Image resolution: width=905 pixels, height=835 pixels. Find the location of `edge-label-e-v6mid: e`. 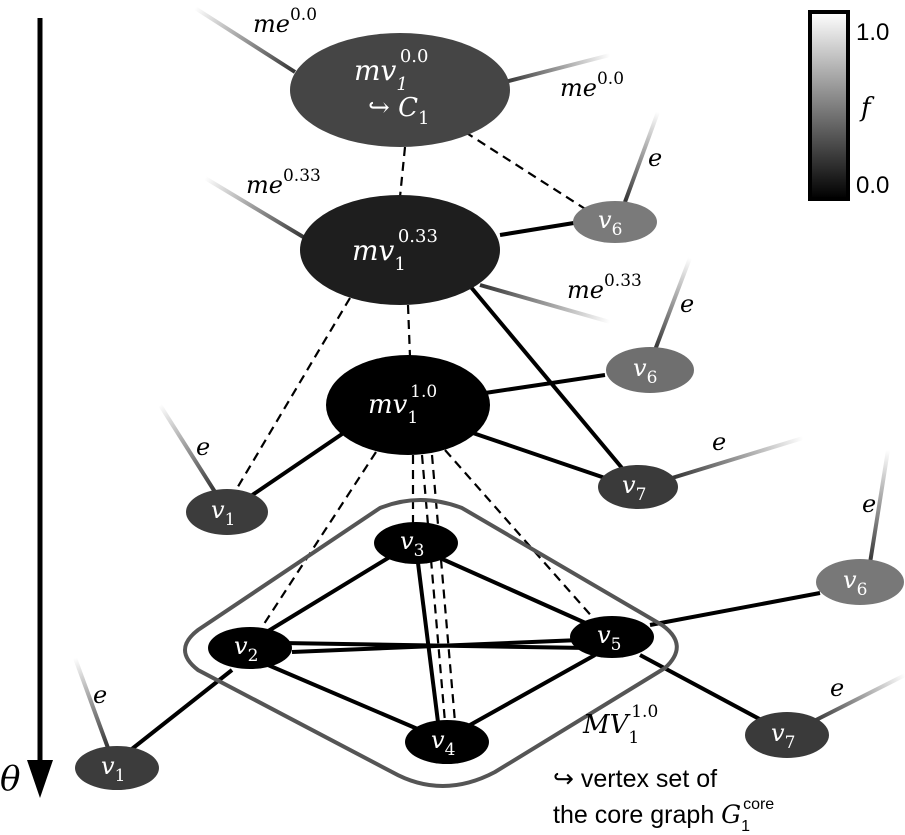

edge-label-e-v6mid: e is located at coordinates (687, 304).